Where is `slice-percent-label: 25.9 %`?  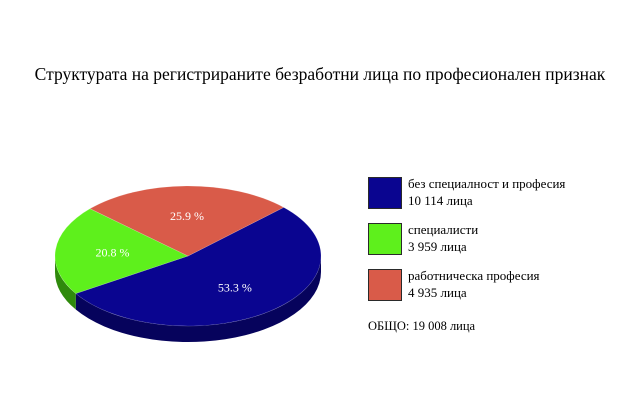 slice-percent-label: 25.9 % is located at coordinates (187, 216).